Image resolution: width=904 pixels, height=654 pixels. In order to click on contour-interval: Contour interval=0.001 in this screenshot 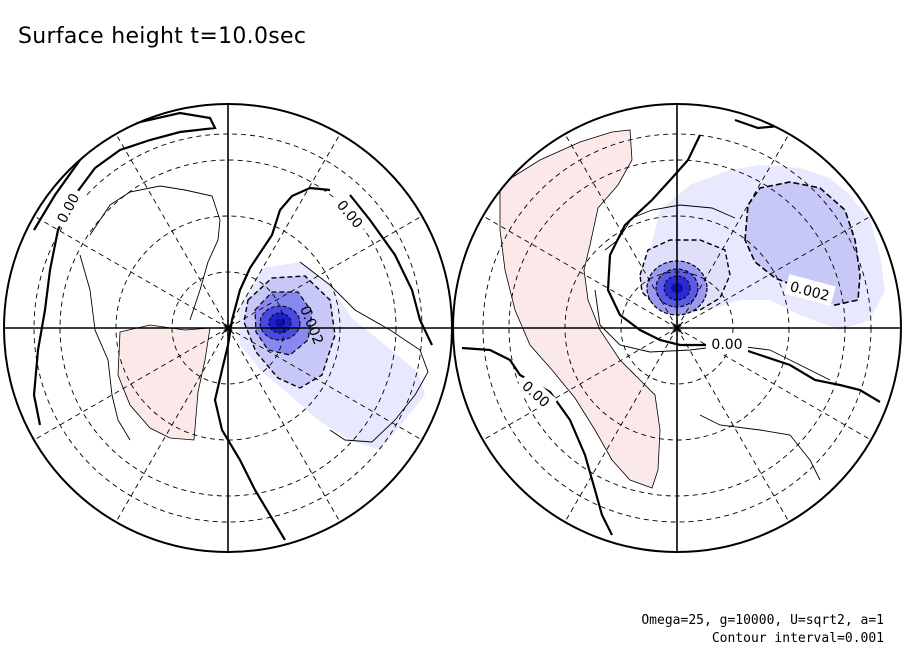, I will do `click(797, 638)`.